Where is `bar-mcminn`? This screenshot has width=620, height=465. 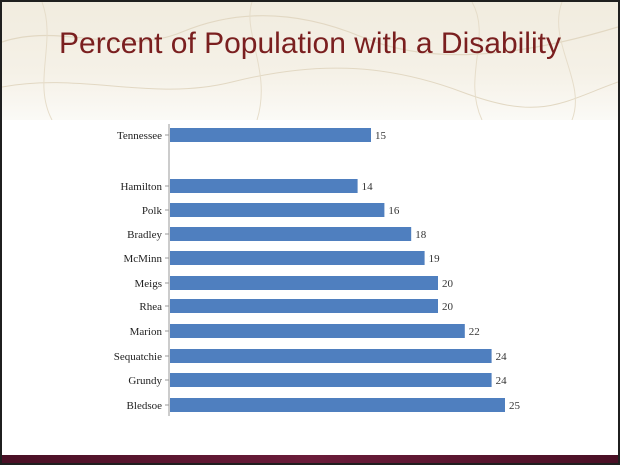
bar-mcminn is located at coordinates (297, 258).